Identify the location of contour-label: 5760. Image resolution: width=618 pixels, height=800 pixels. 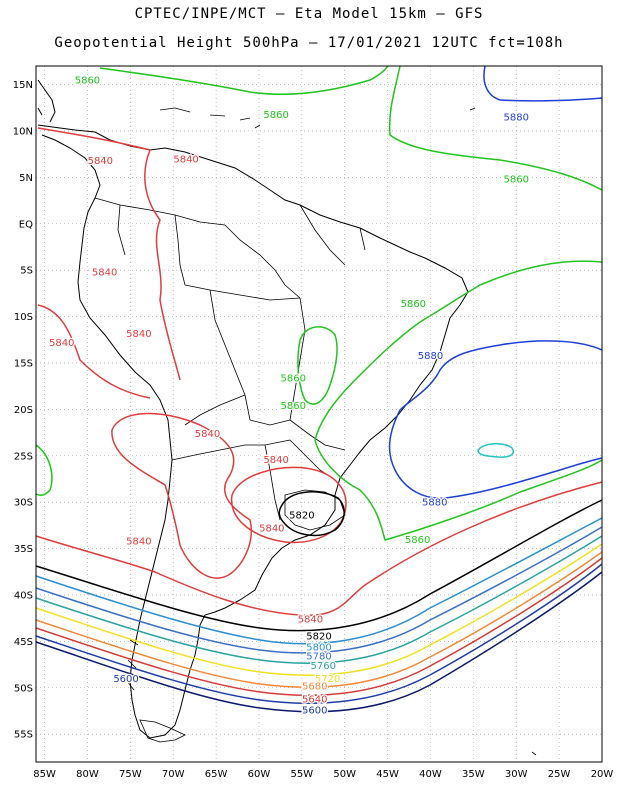
(323, 666).